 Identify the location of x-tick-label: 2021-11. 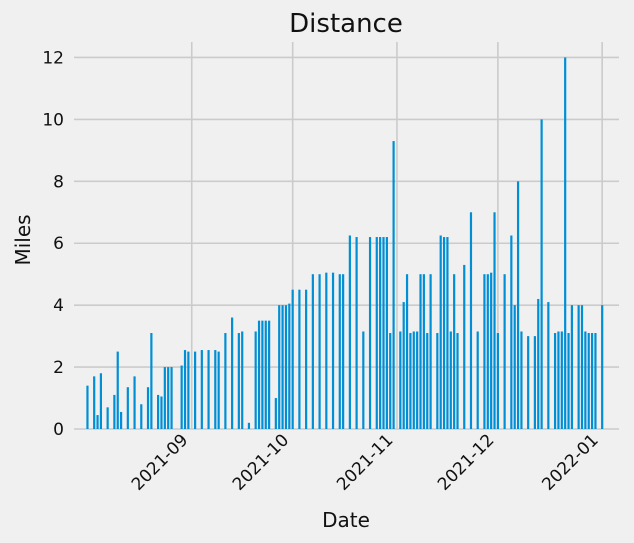
(365, 462).